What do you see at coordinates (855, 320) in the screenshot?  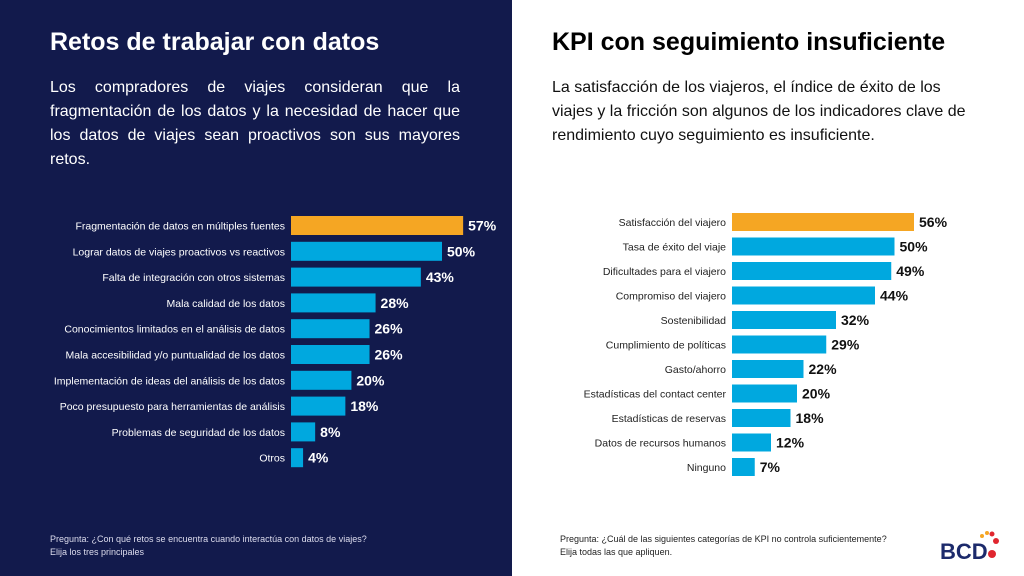 I see `value-label: 32%` at bounding box center [855, 320].